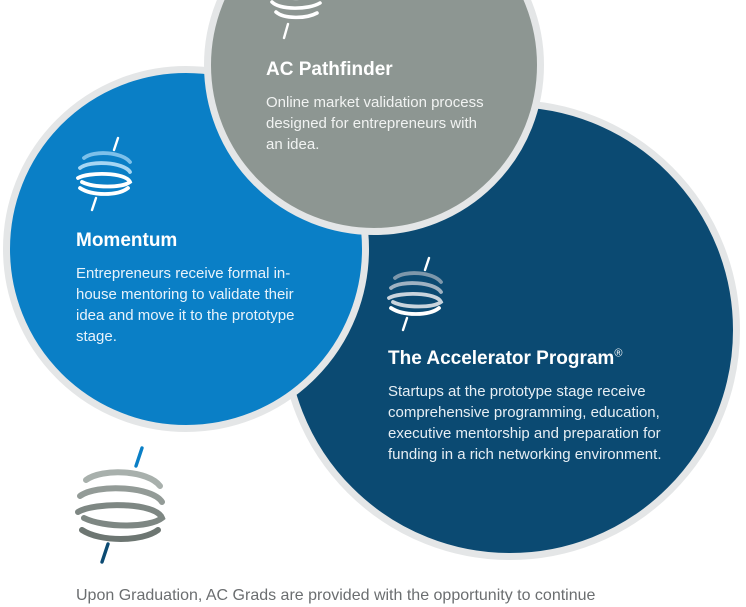 The height and width of the screenshot is (607, 746). Describe the element at coordinates (329, 69) in the screenshot. I see `pathfinder-title: AC Pathfinder` at that location.